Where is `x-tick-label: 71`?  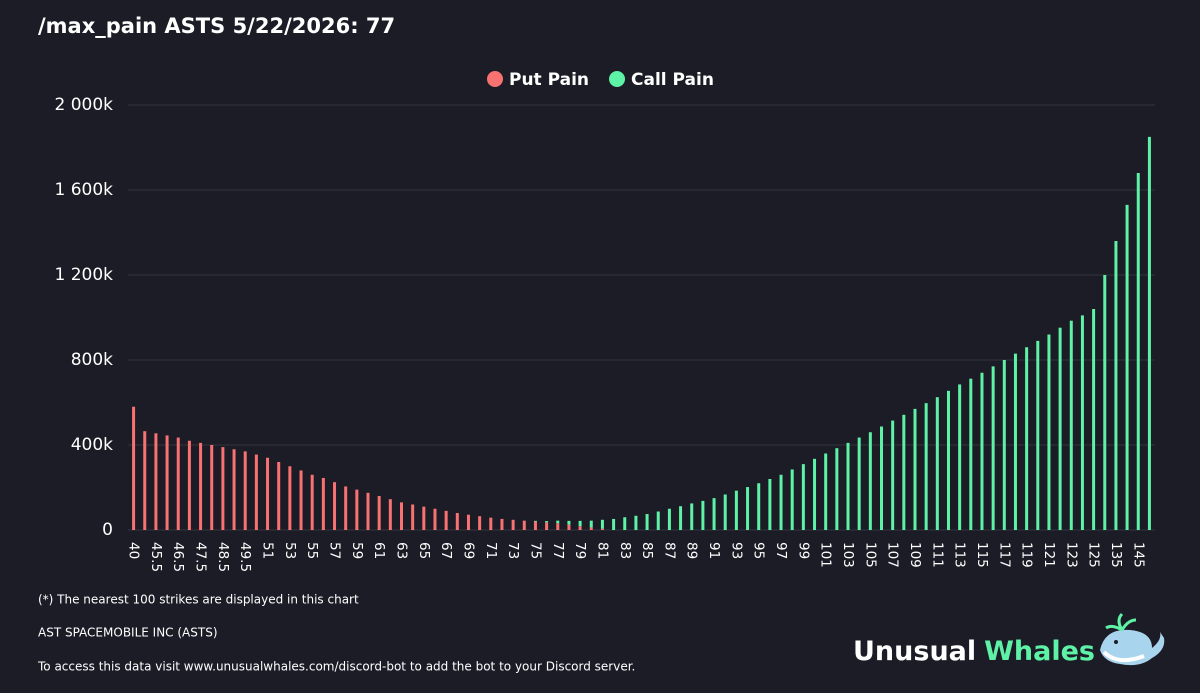
x-tick-label: 71 is located at coordinates (491, 550).